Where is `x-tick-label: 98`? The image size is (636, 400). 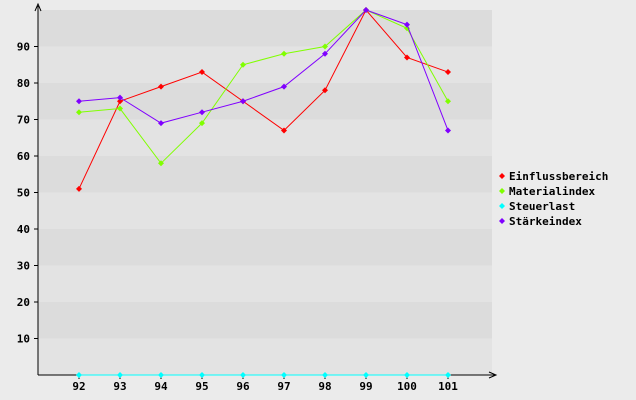
x-tick-label: 98 is located at coordinates (324, 386).